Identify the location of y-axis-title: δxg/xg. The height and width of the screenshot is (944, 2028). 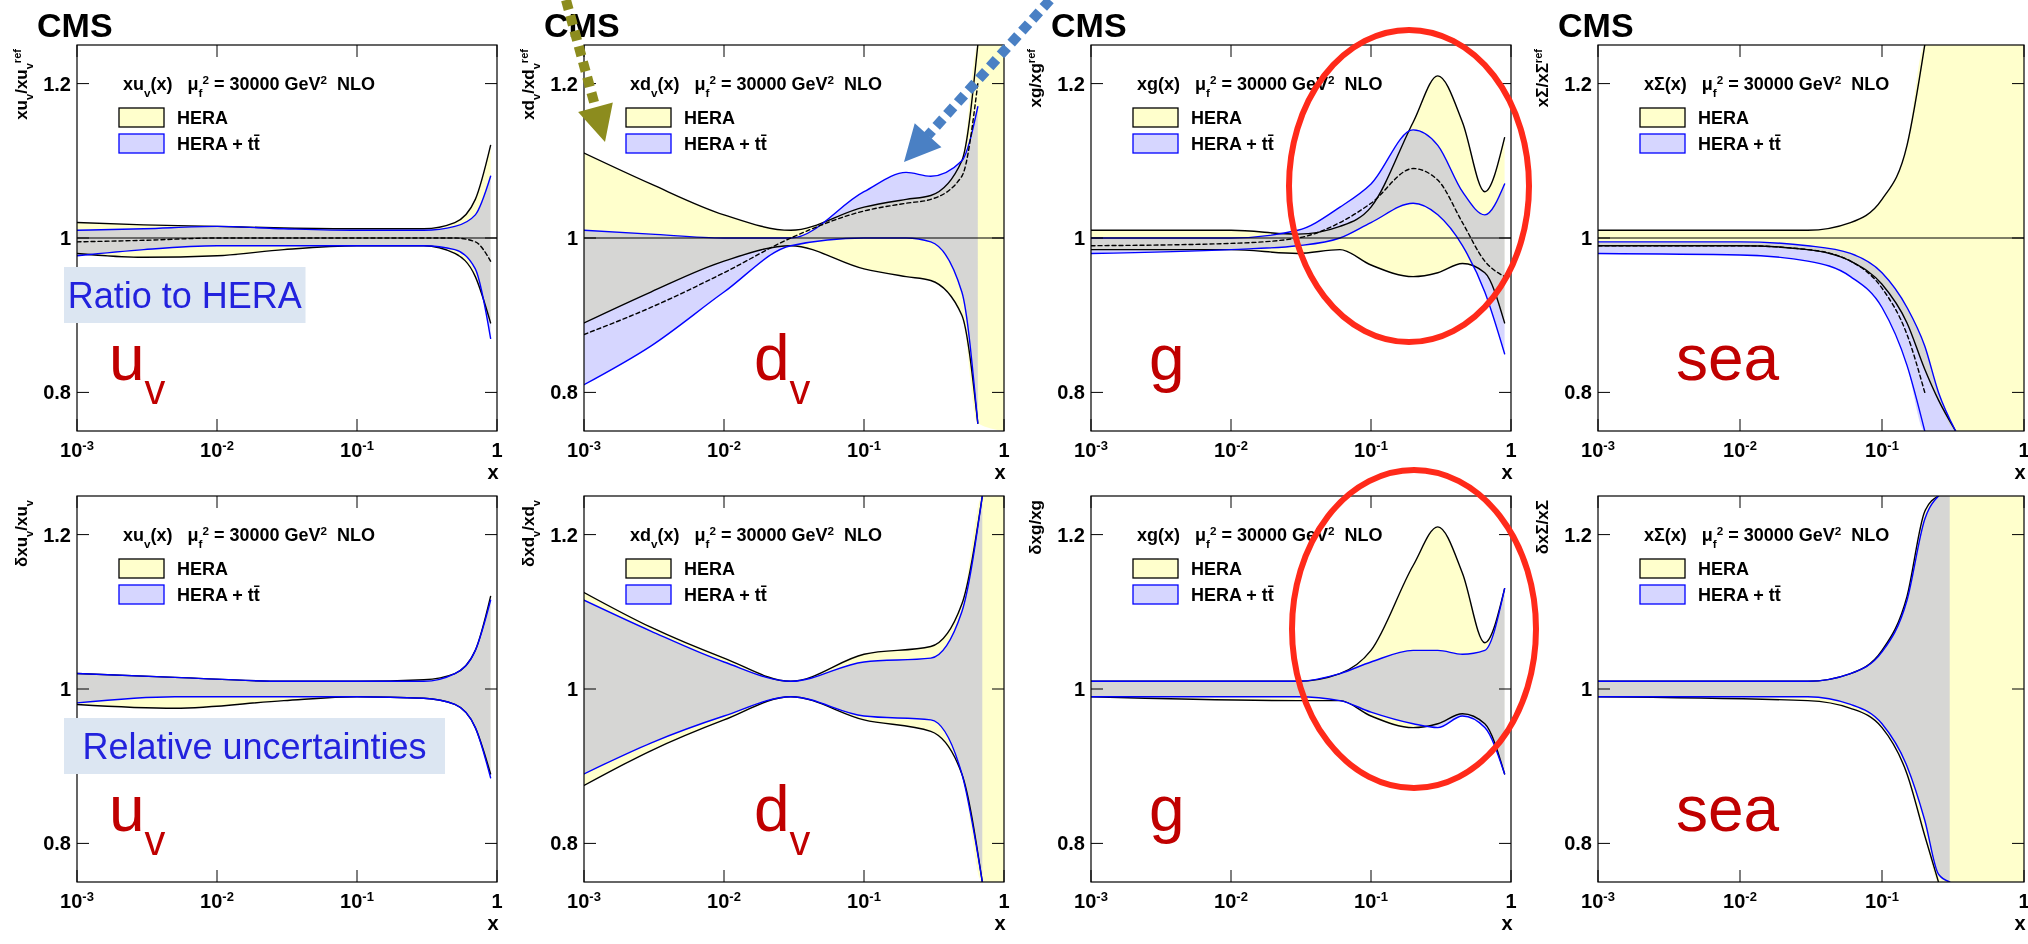
(1035, 527).